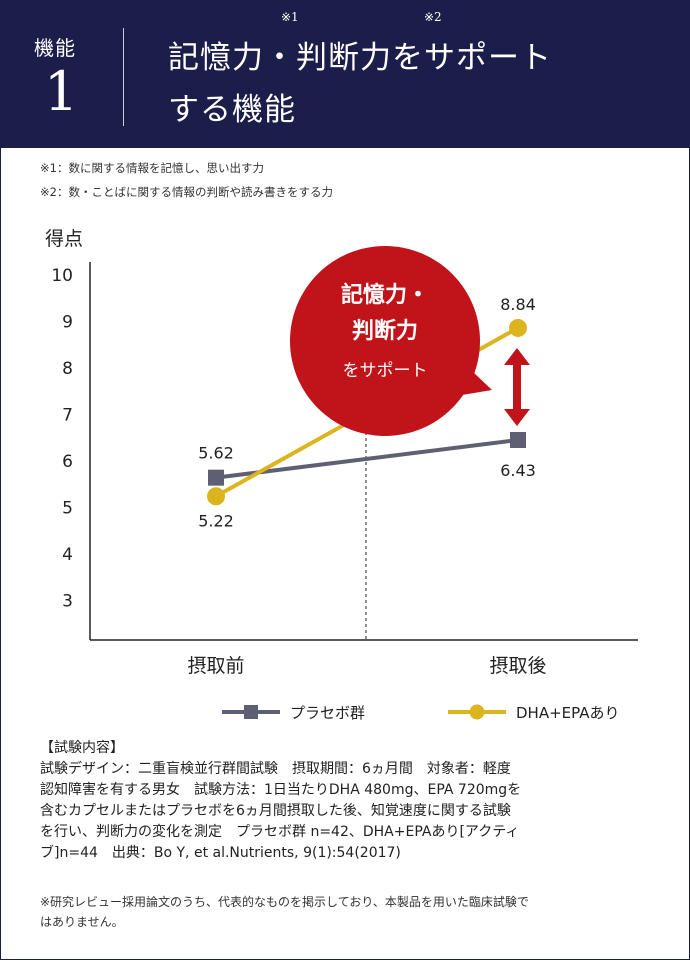 The image size is (690, 960). Describe the element at coordinates (251, 712) in the screenshot. I see `legend-placebo-marker` at that location.